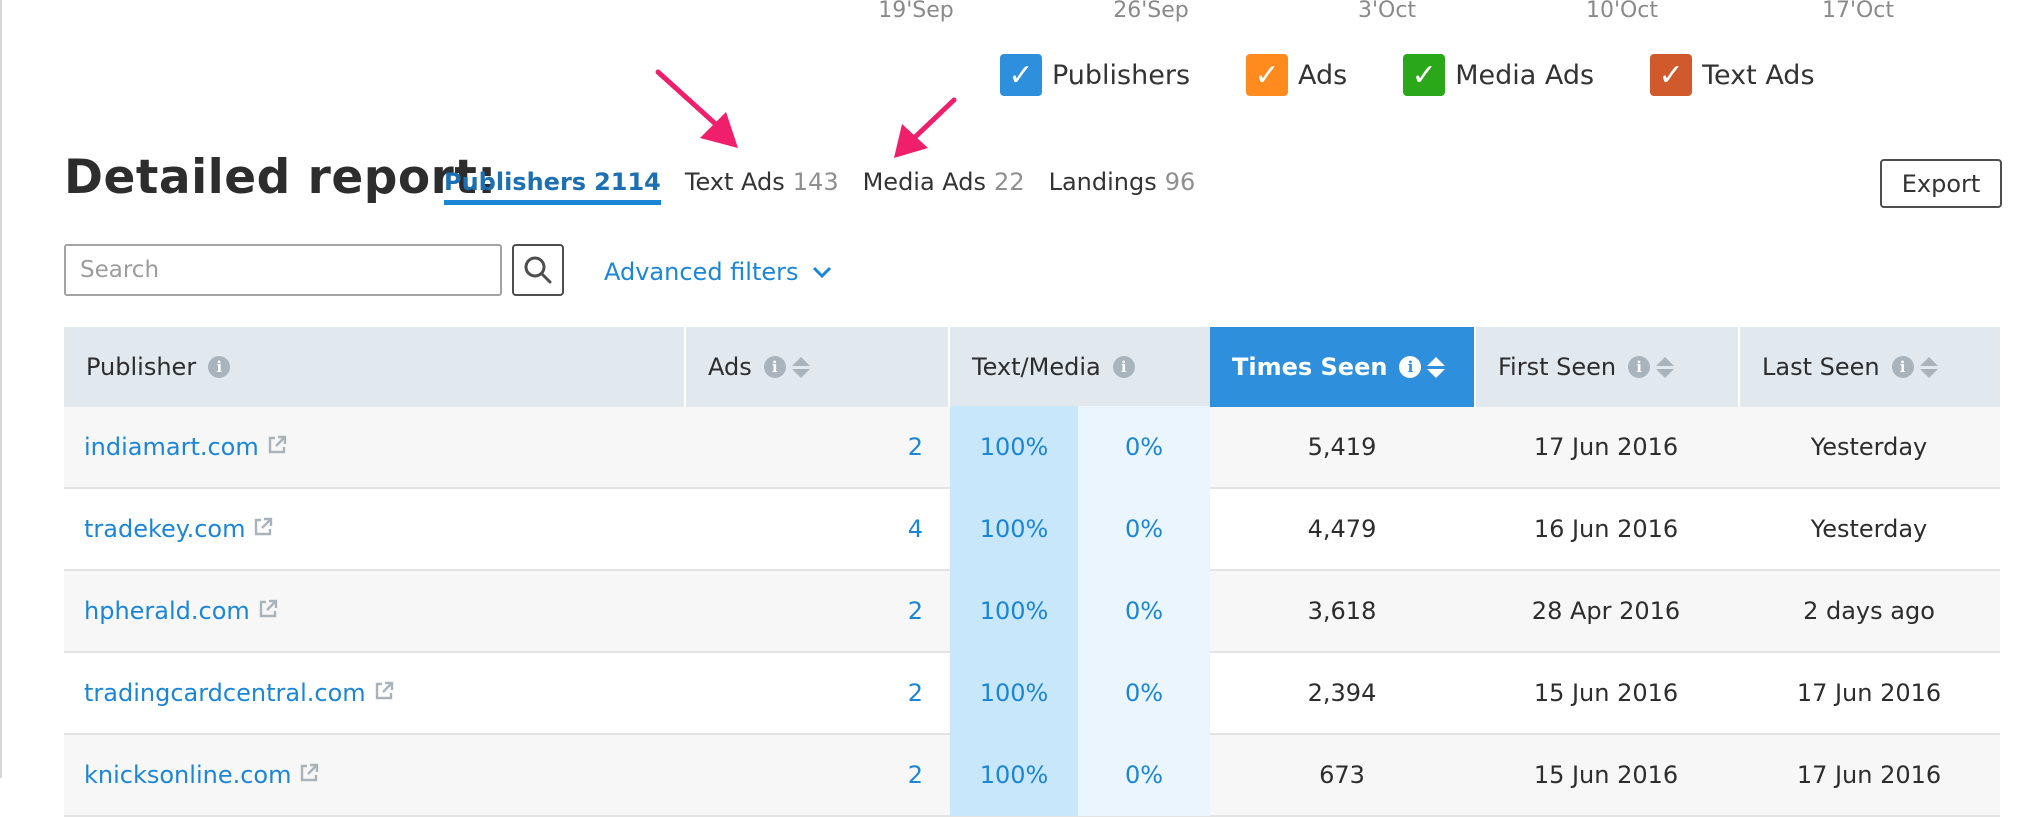 This screenshot has height=817, width=2024. I want to click on tab-landings: Landings 96, so click(1122, 186).